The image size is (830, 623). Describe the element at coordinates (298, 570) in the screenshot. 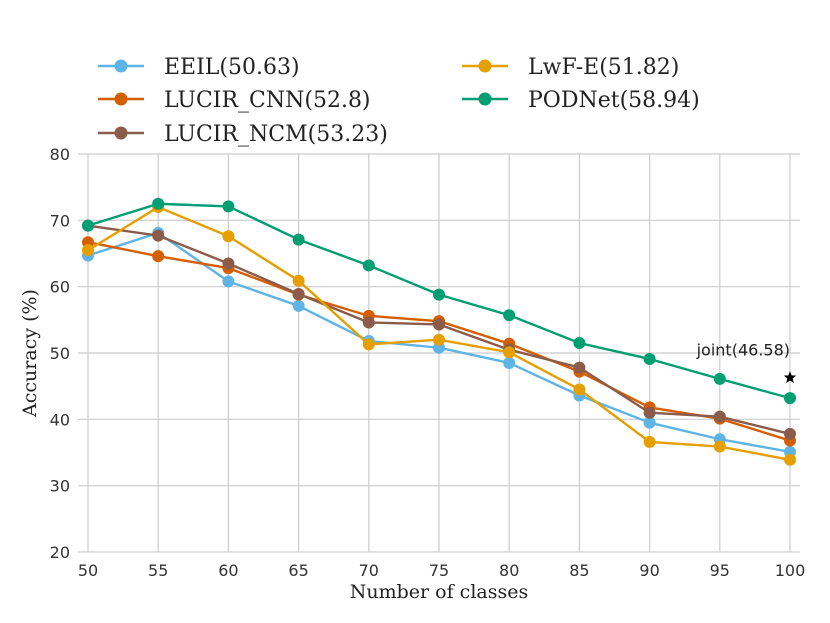

I see `x-tick-label: 65` at that location.